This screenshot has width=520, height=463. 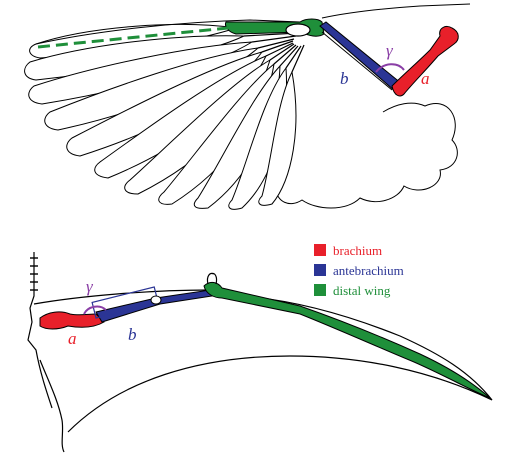 What do you see at coordinates (320, 270) in the screenshot?
I see `legend-swatch-antebrachium` at bounding box center [320, 270].